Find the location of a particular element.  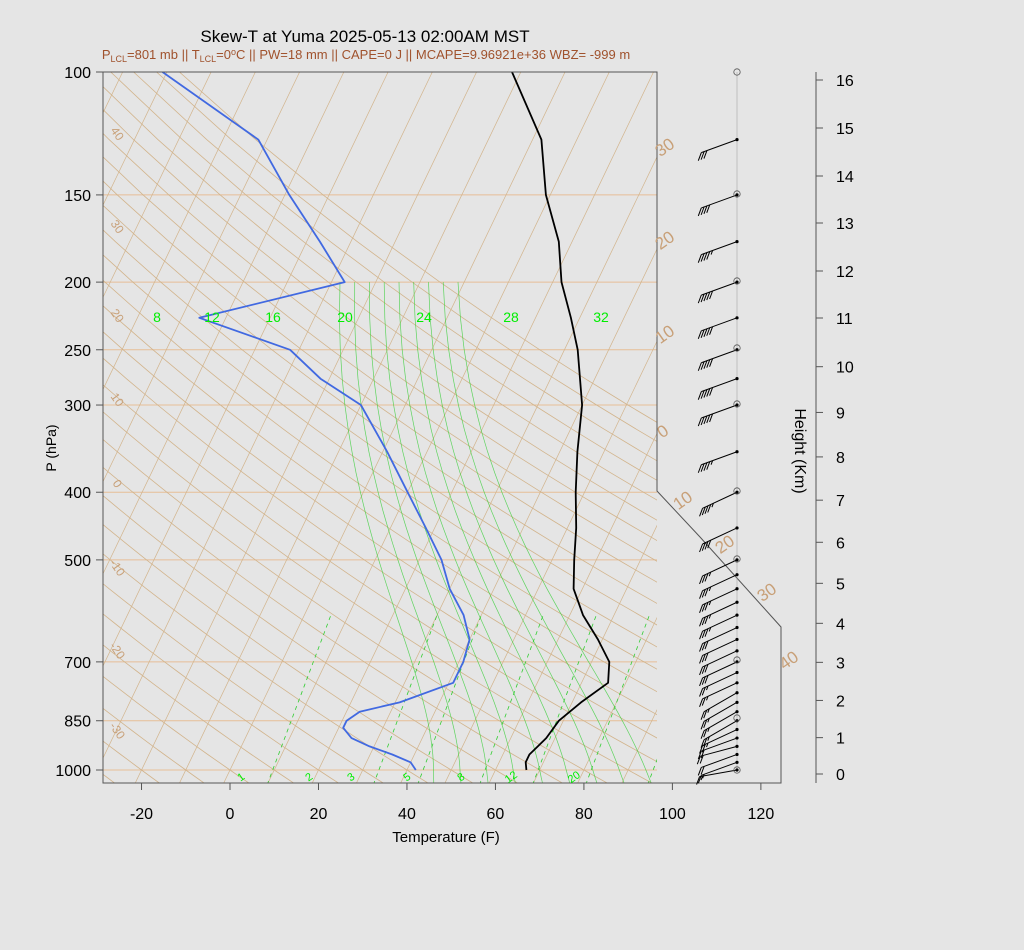

wind-barbs is located at coordinates (718, 426).